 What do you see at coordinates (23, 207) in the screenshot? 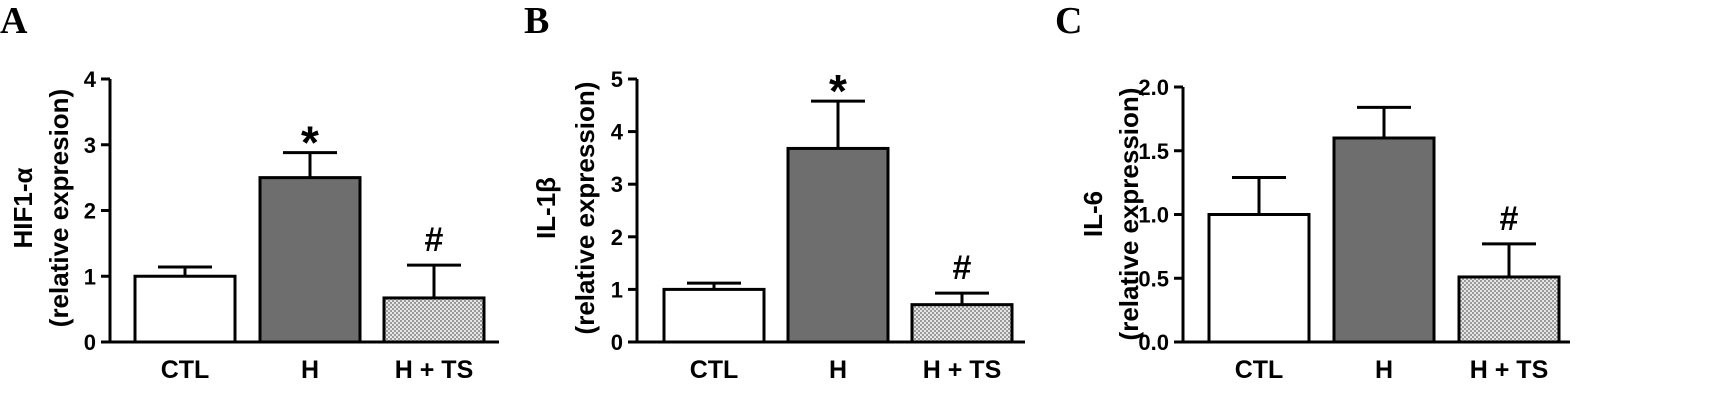
I see `y-axis-label: HIF1-α` at bounding box center [23, 207].